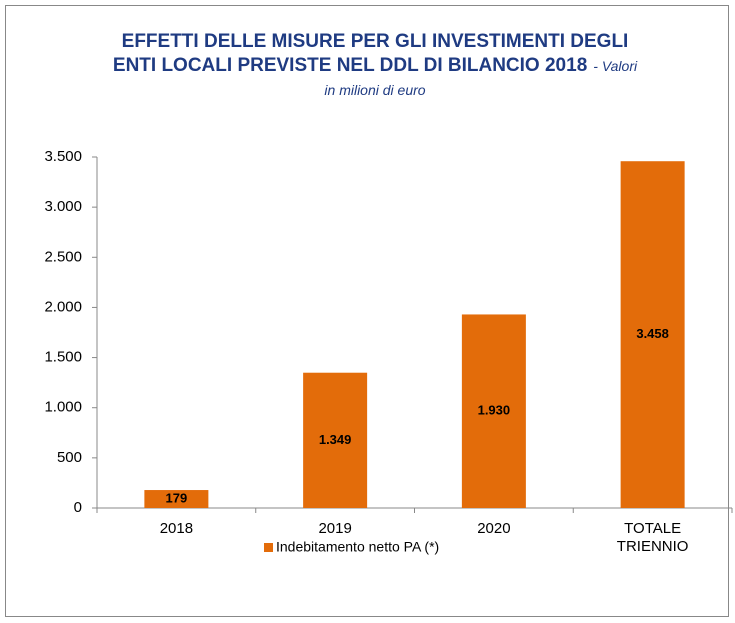 The width and height of the screenshot is (735, 623). Describe the element at coordinates (63, 306) in the screenshot. I see `y-tick-label: 2.000` at that location.